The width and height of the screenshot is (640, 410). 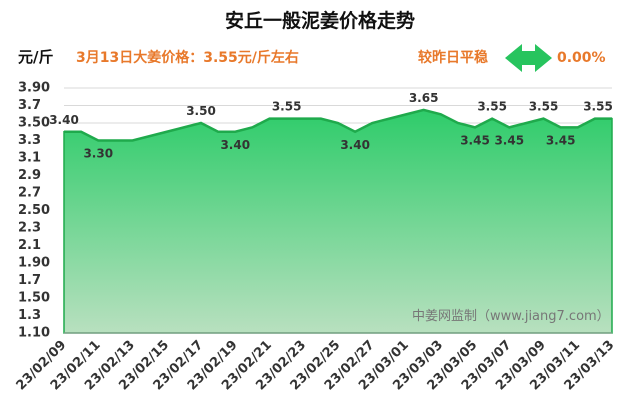 I want to click on change-value: 0.00%, so click(x=581, y=58).